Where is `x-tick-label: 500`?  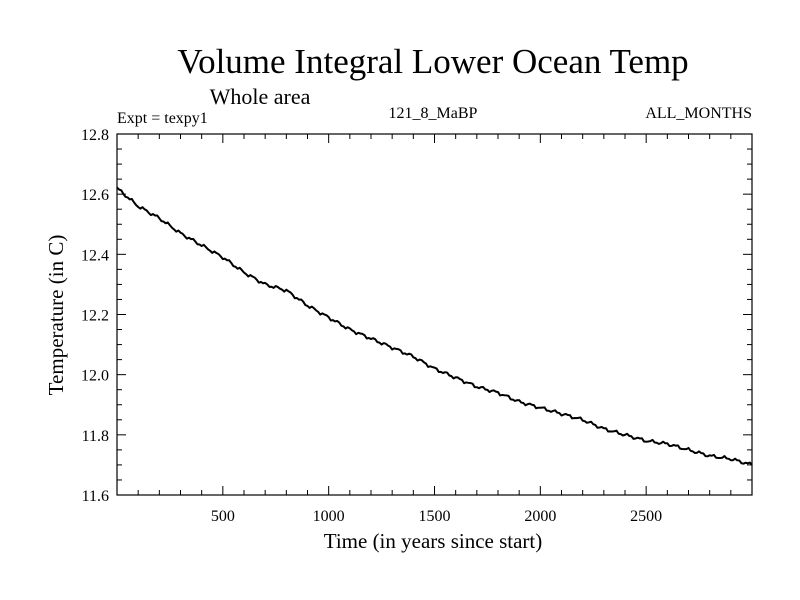
x-tick-label: 500 is located at coordinates (223, 516).